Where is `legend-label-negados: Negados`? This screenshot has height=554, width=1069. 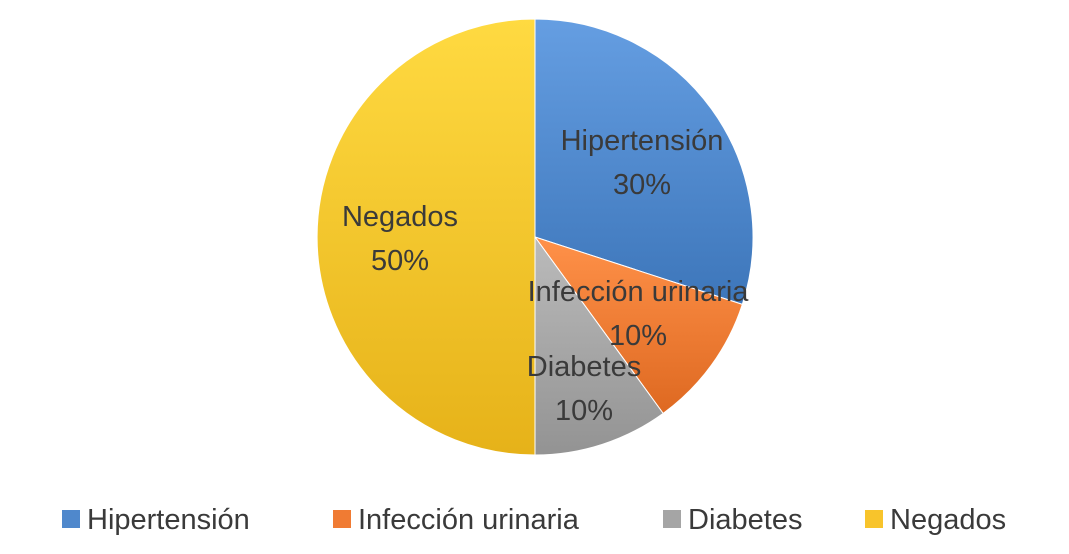
legend-label-negados: Negados is located at coordinates (948, 520).